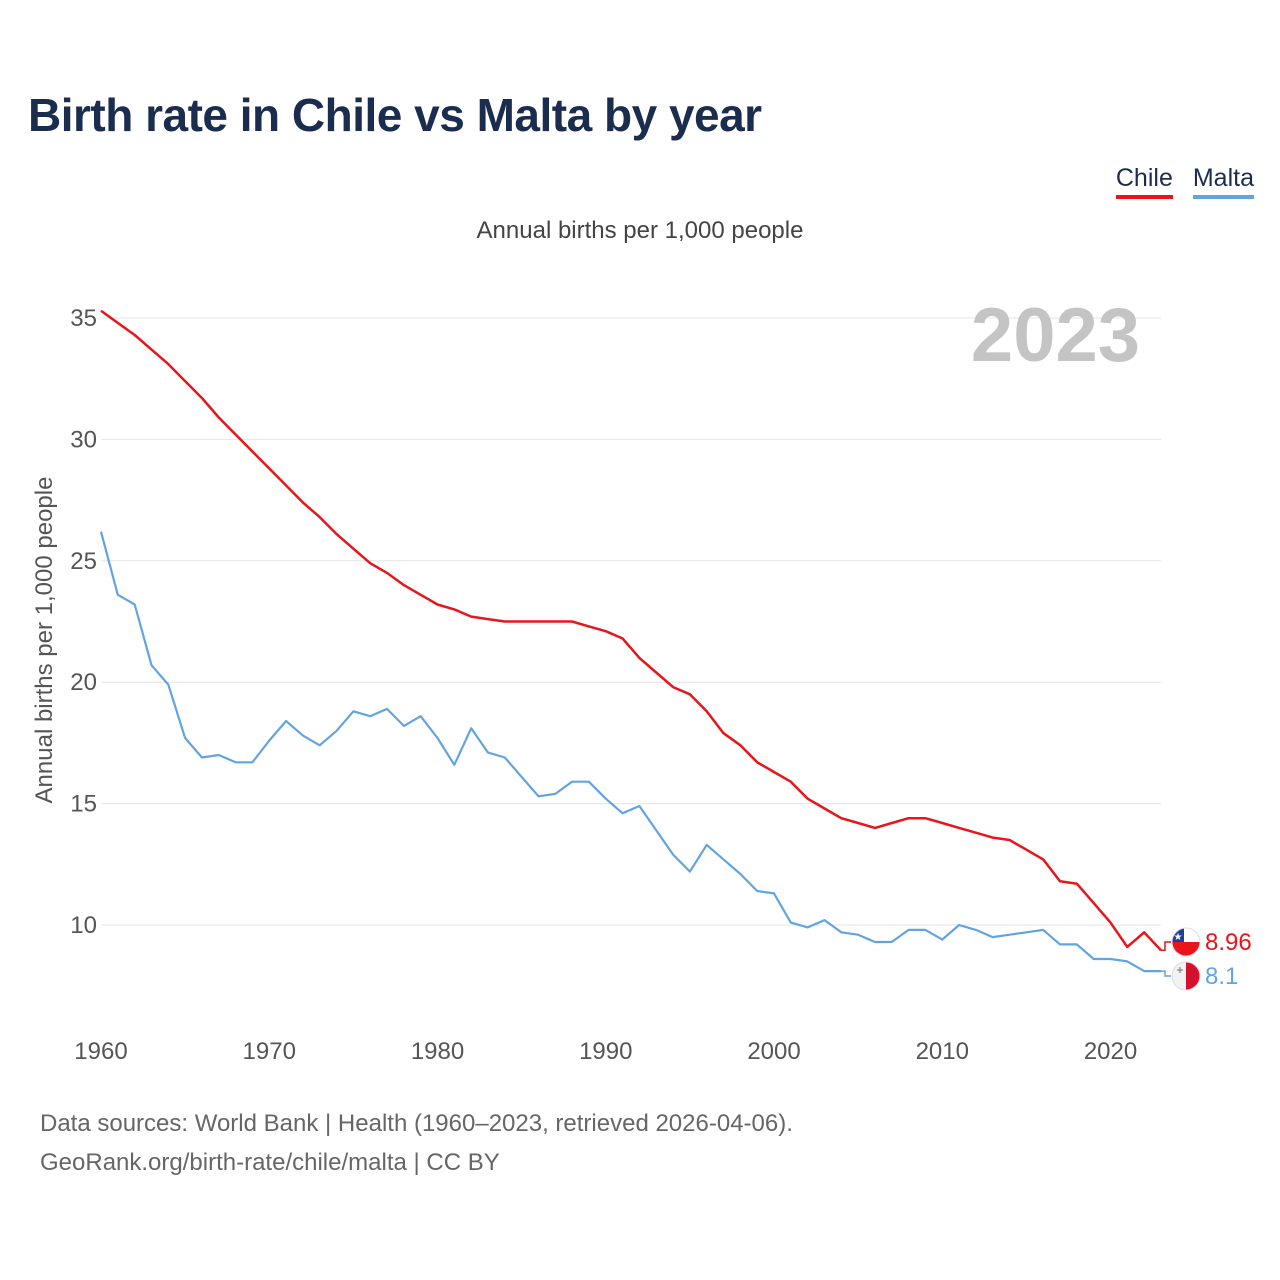 Image resolution: width=1280 pixels, height=1280 pixels. What do you see at coordinates (83, 622) in the screenshot?
I see `y-axis-ticks: 10 15 20 25 30 35` at bounding box center [83, 622].